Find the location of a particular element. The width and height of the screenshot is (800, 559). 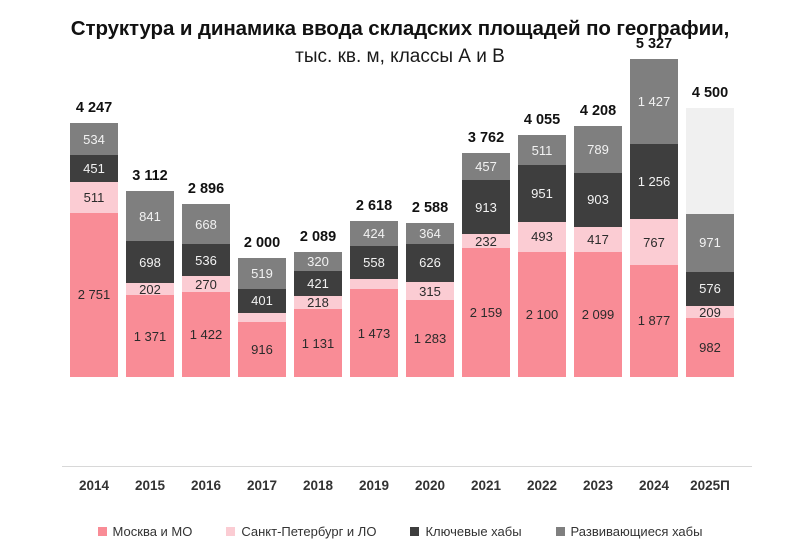

bar-segment-key-hubs: 951 is located at coordinates (542, 194).